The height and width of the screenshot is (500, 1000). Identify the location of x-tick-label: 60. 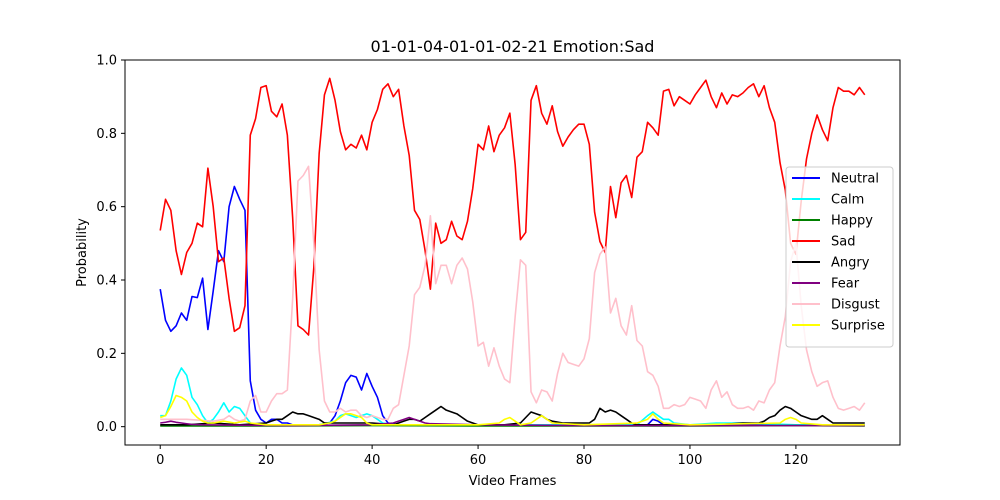
(478, 460).